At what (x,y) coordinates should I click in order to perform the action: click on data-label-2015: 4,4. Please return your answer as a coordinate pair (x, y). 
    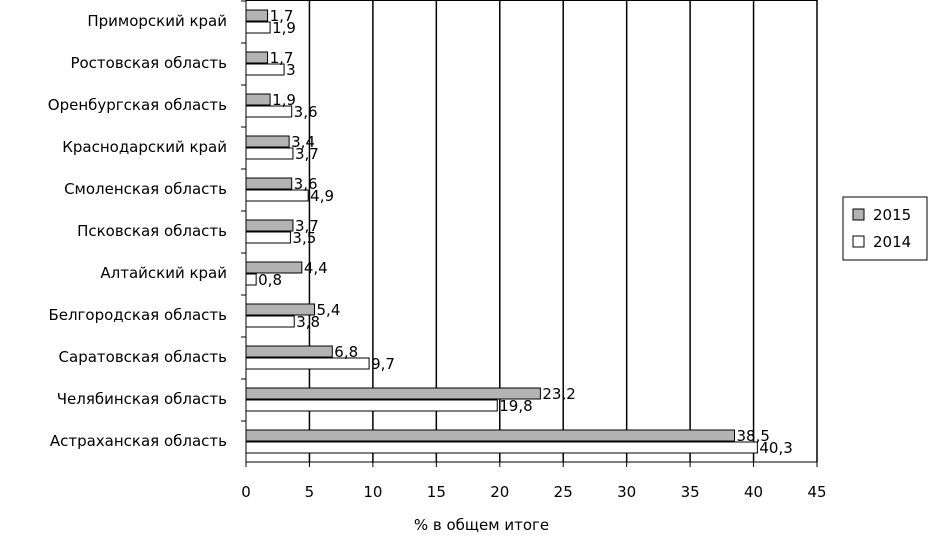
    Looking at the image, I should click on (316, 268).